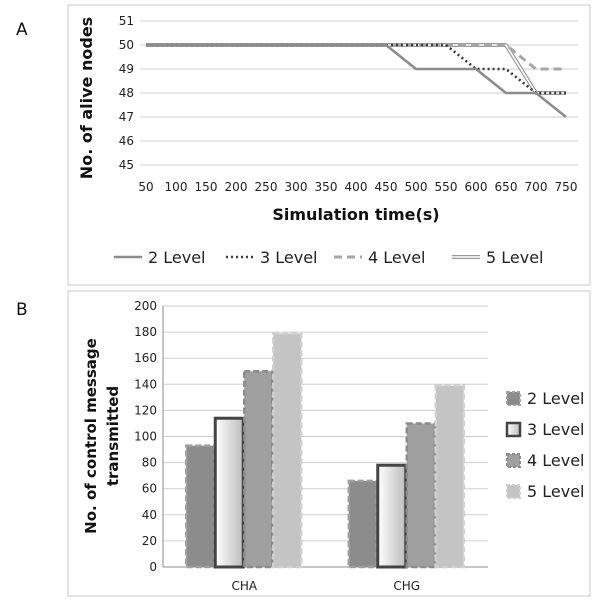 Image resolution: width=600 pixels, height=601 pixels. What do you see at coordinates (126, 117) in the screenshot?
I see `y-tick-label-47: 47` at bounding box center [126, 117].